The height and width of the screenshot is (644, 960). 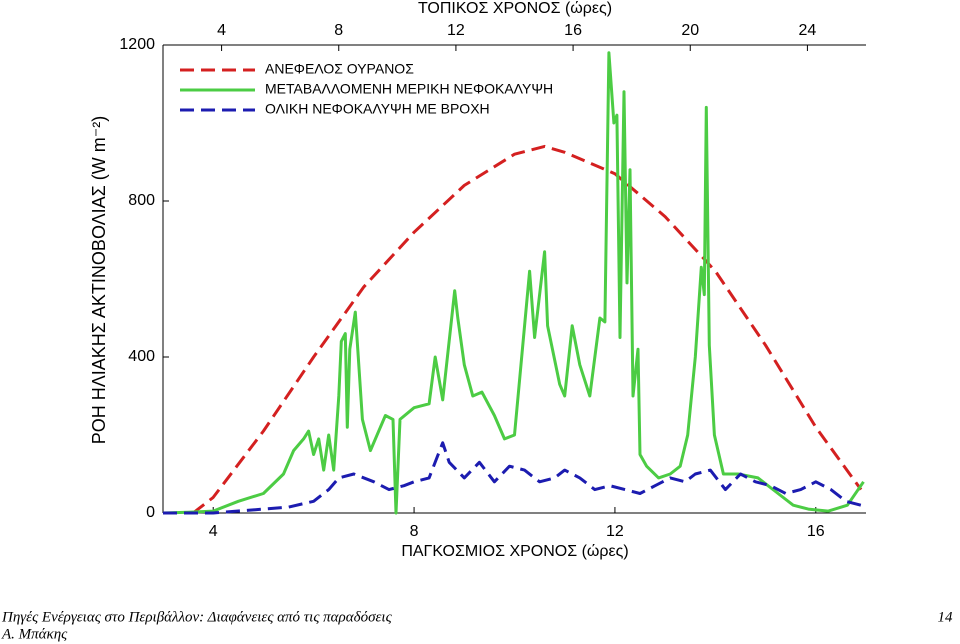 What do you see at coordinates (339, 69) in the screenshot?
I see `legend-label: ΑΝΕΦΕΛΟΣ ΟΥΡΑΝΟΣ` at bounding box center [339, 69].